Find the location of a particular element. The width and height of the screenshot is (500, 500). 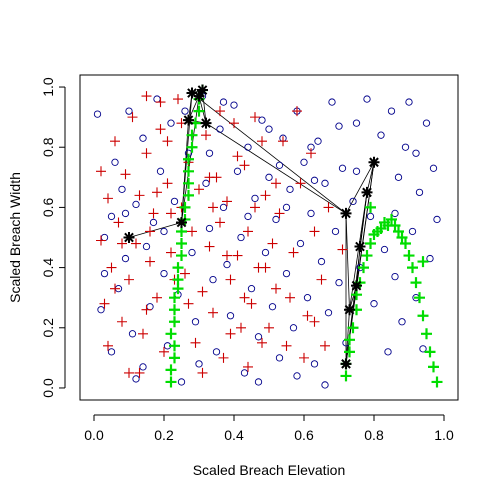

x-tick-label: 0.4 is located at coordinates (234, 435).